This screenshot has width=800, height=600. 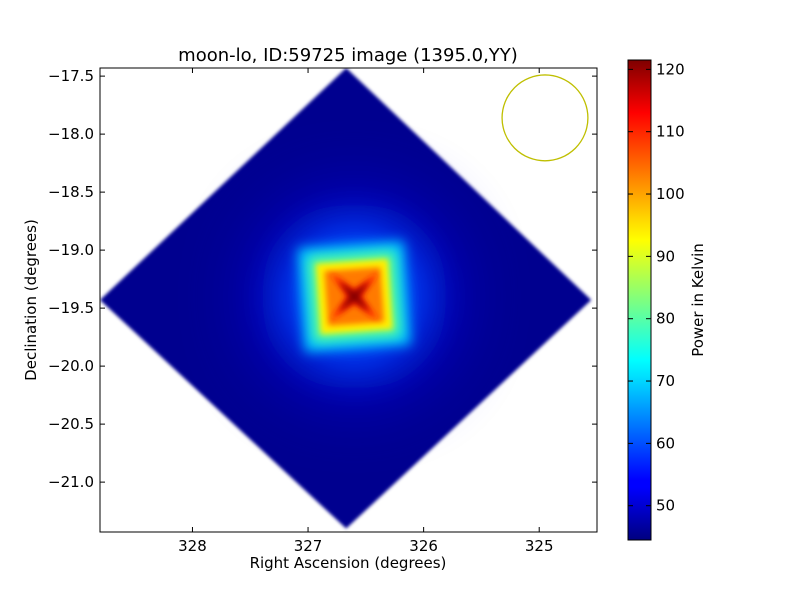 I want to click on colorbar-tick-label: 50, so click(x=665, y=506).